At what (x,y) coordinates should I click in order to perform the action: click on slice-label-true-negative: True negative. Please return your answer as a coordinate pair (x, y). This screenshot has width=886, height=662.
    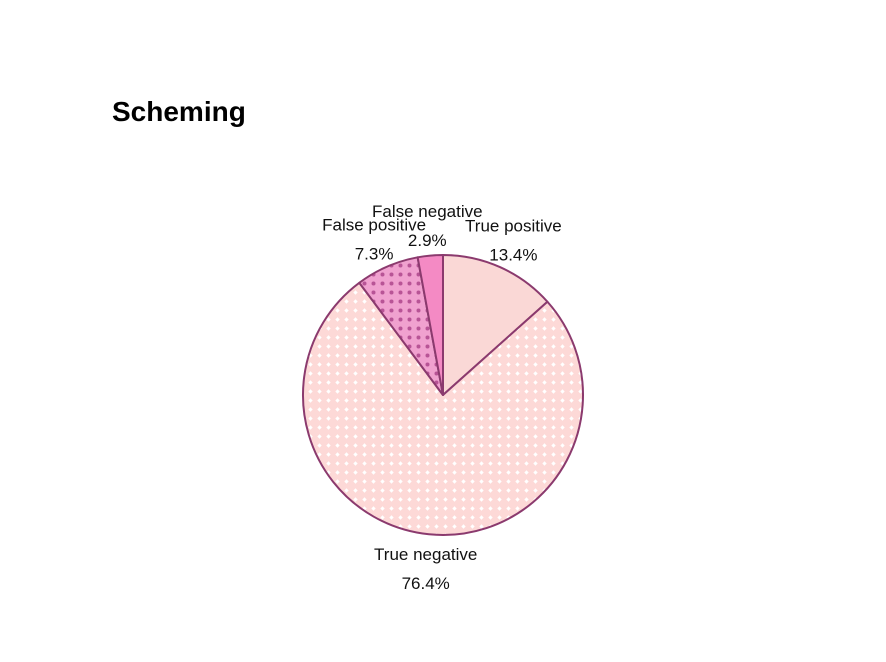
    Looking at the image, I should click on (425, 554).